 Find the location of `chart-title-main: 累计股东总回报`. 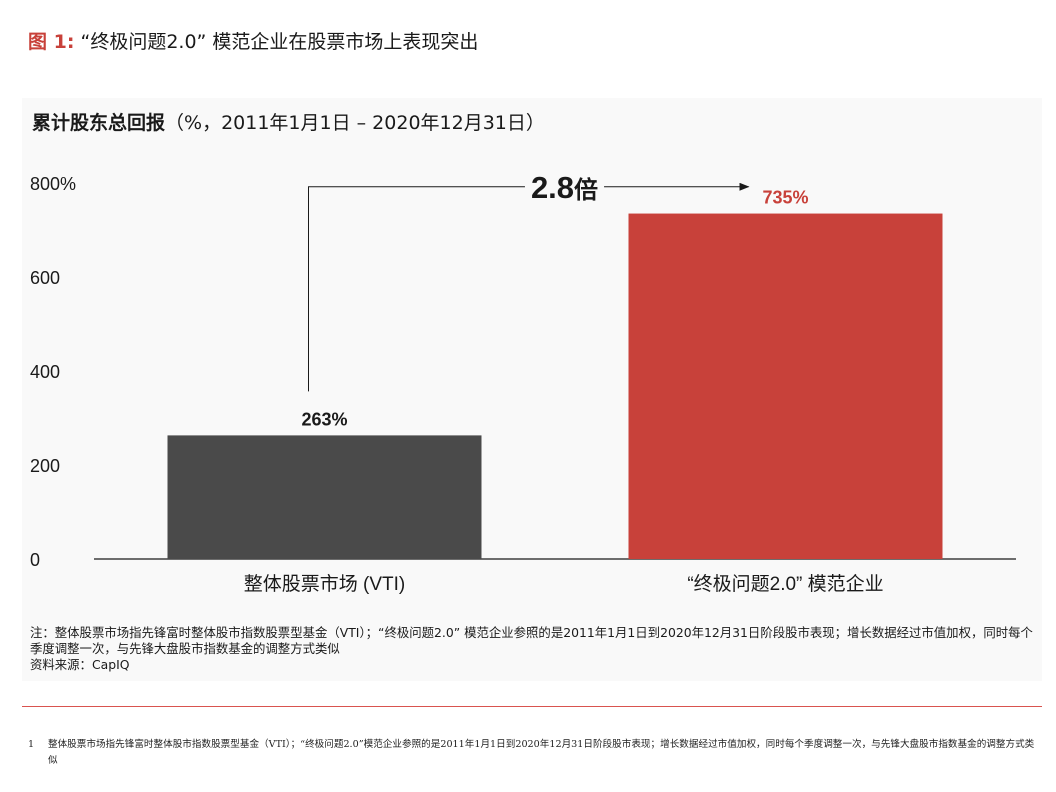

chart-title-main: 累计股东总回报 is located at coordinates (99, 123).